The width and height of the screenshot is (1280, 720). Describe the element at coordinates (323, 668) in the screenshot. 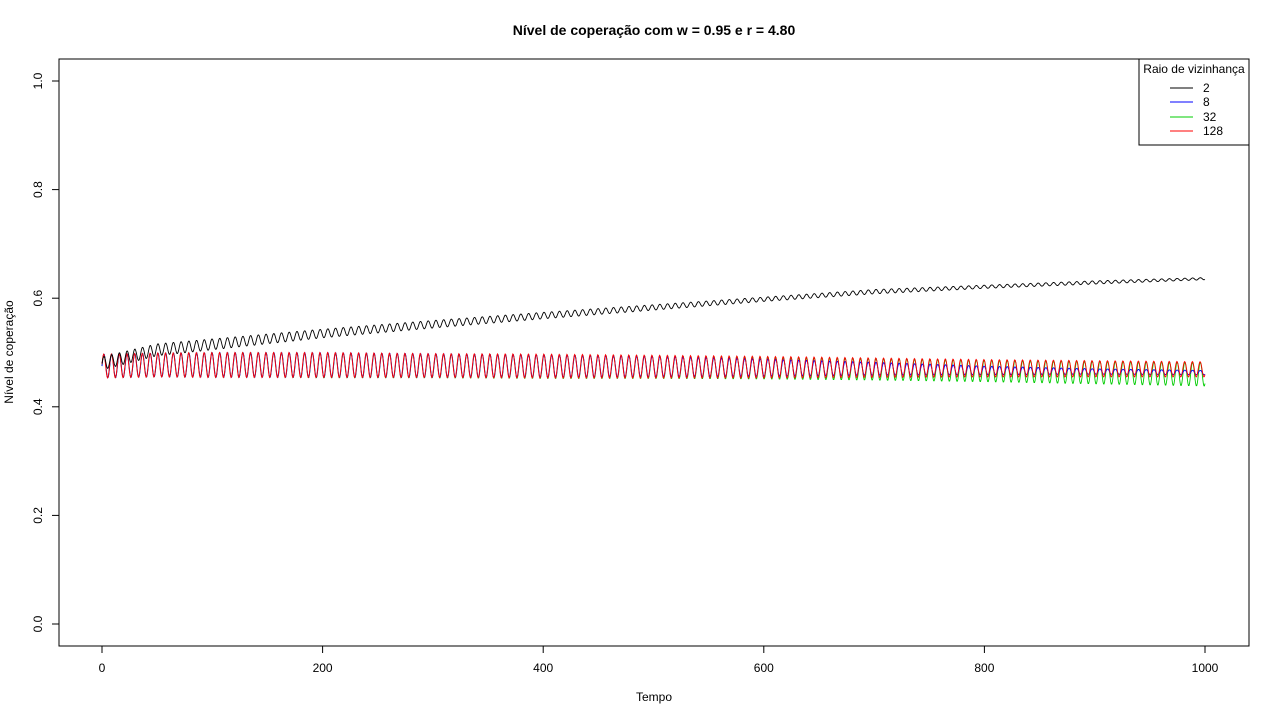

I see `x-tick-label: 200` at that location.